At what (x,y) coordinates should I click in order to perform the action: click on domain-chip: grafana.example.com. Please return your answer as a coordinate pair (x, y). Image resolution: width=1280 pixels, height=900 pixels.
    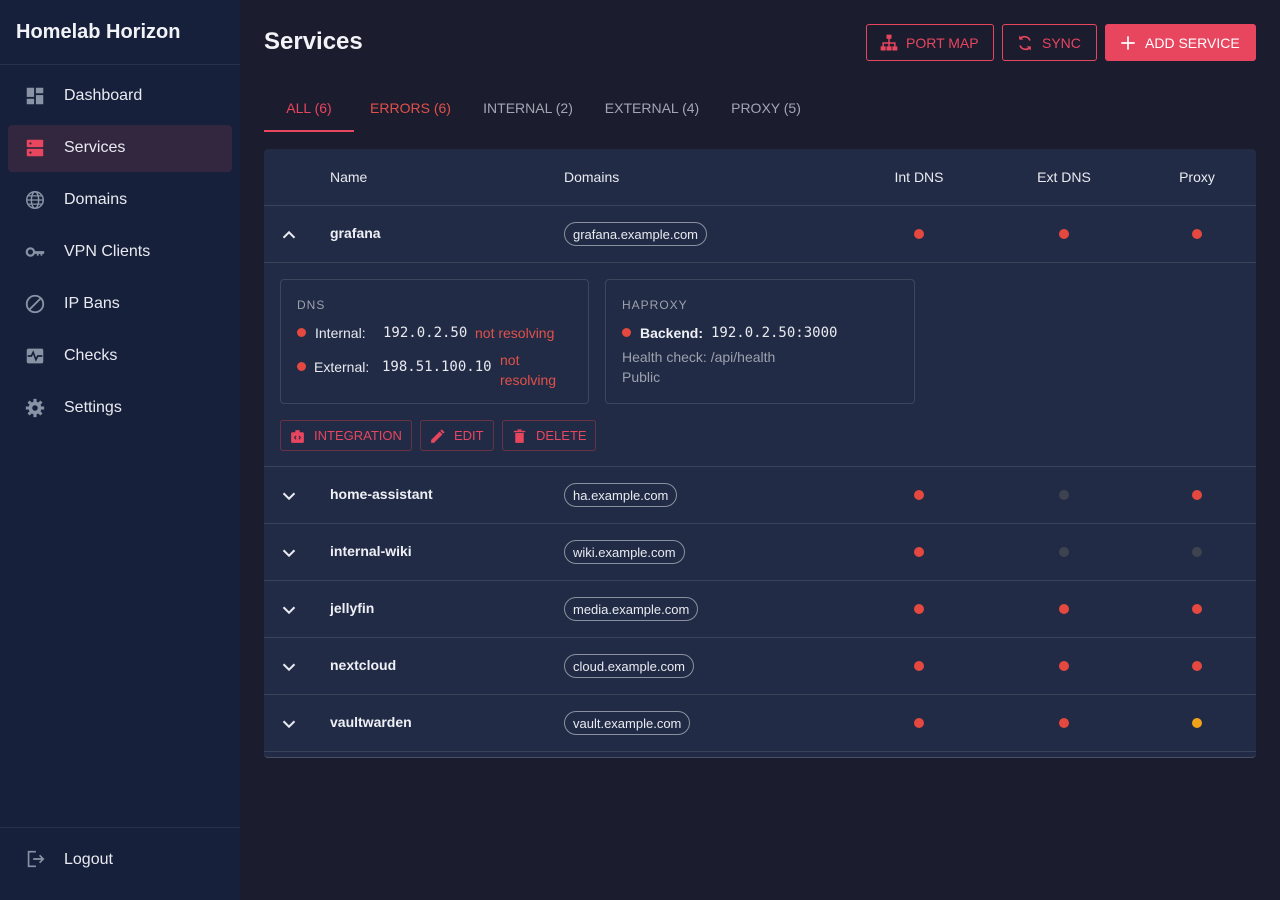
    Looking at the image, I should click on (636, 234).